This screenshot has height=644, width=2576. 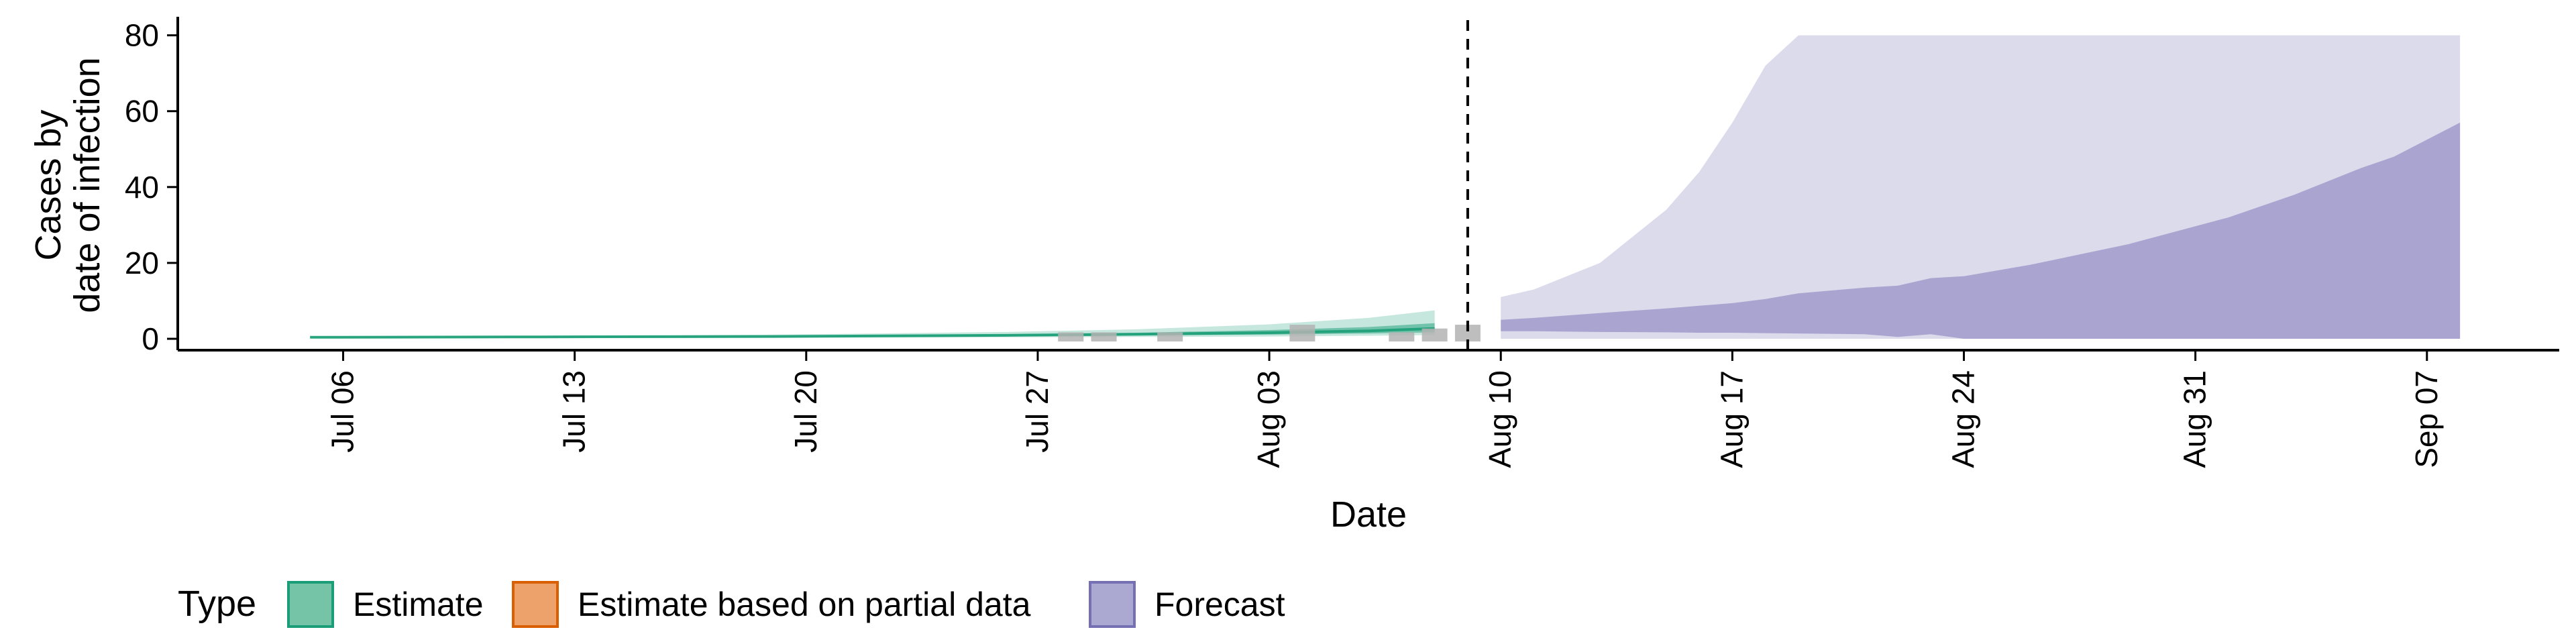 What do you see at coordinates (150, 338) in the screenshot?
I see `y-tick-label: 0` at bounding box center [150, 338].